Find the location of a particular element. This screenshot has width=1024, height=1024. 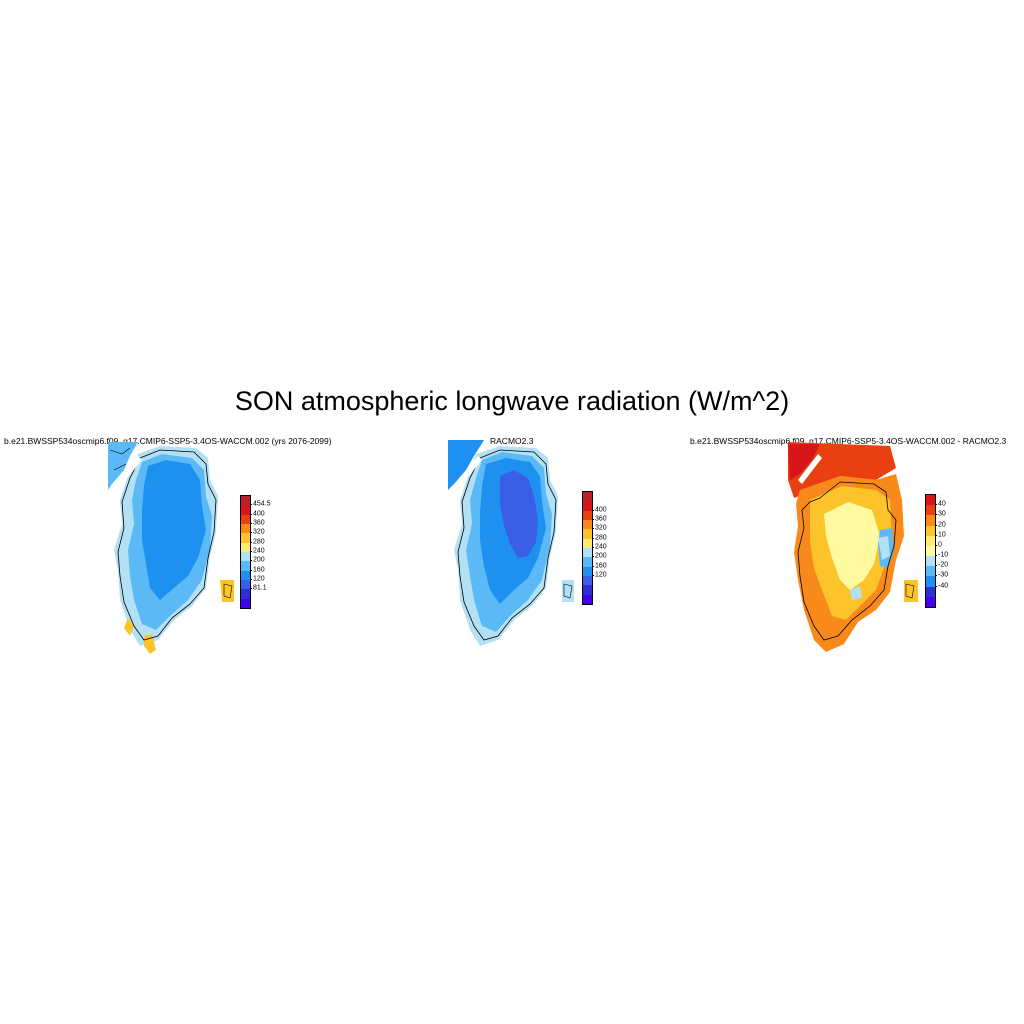

colorbar-label: -10 is located at coordinates (943, 555).